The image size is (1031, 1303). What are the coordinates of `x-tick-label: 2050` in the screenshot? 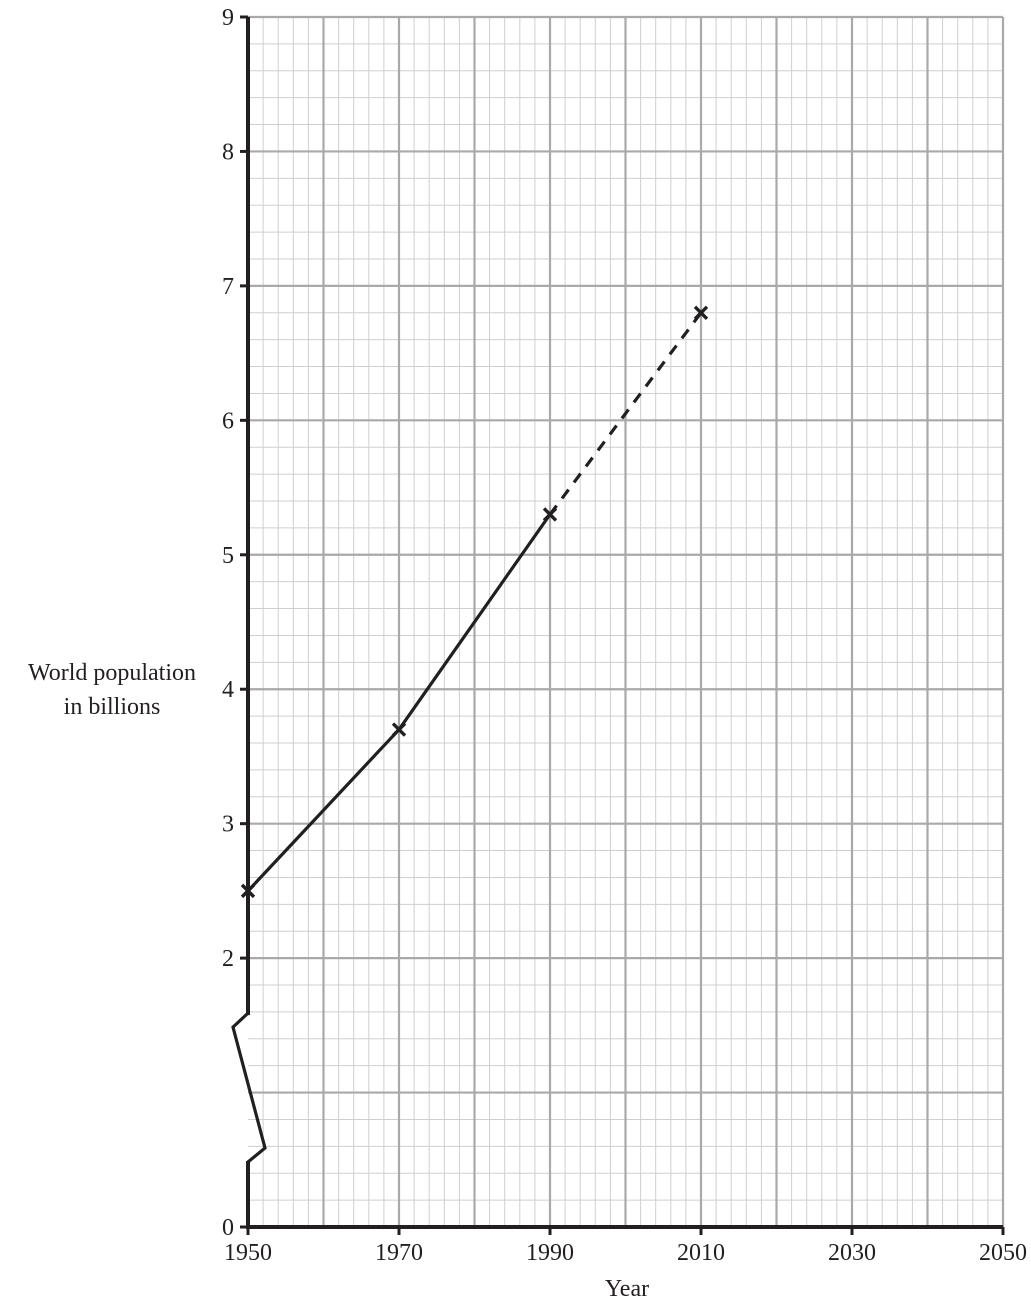 It's located at (1003, 1253).